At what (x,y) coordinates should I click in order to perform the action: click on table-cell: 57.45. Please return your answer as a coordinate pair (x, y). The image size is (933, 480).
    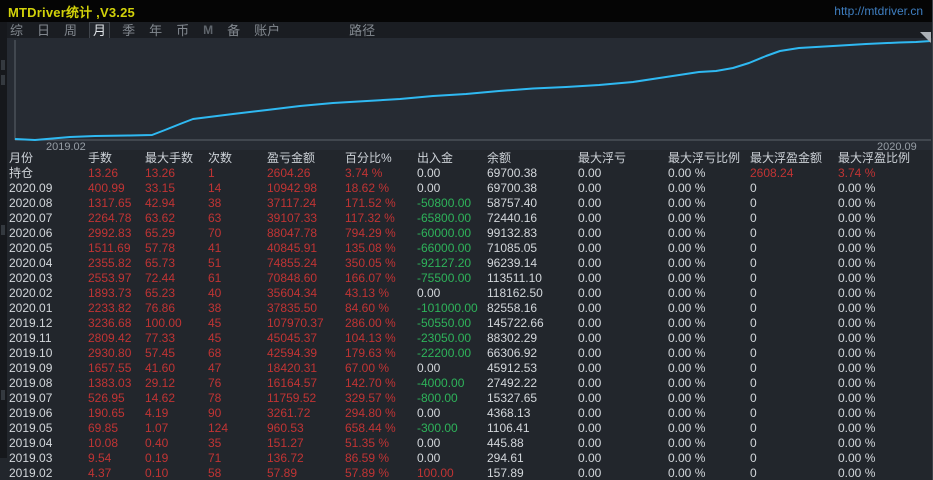
    Looking at the image, I should click on (160, 353).